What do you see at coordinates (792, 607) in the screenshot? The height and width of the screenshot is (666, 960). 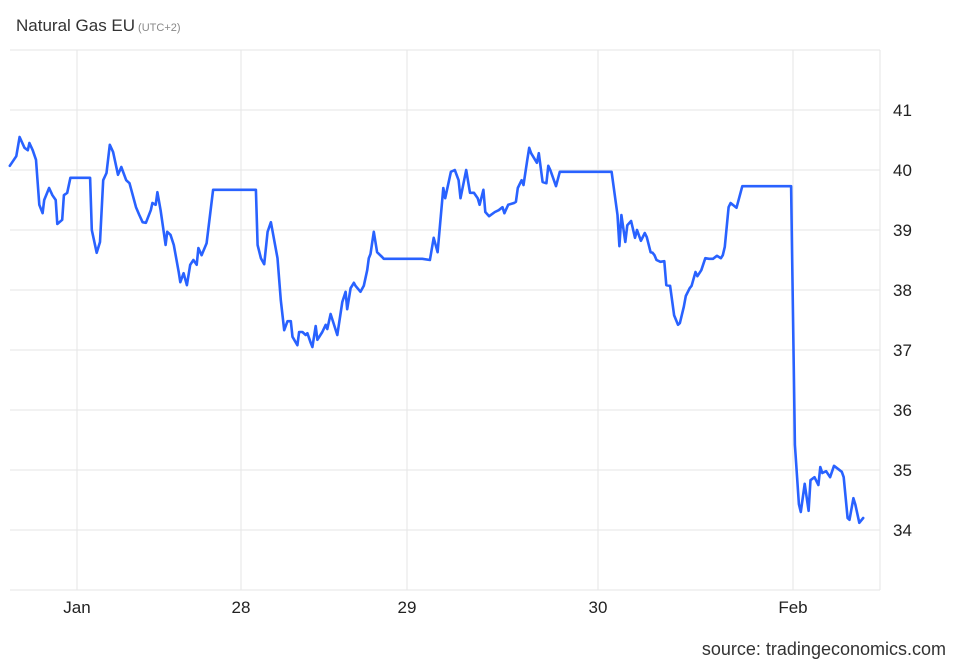 I see `x-tick-label: Feb` at bounding box center [792, 607].